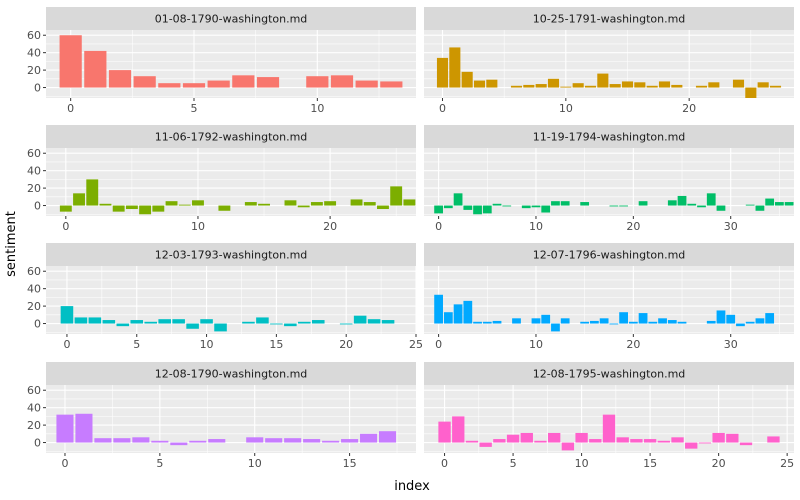 The height and width of the screenshot is (500, 800). I want to click on facet-panel: 12-08-1795-washington.md 0 5 10 15 20 25, so click(609, 416).